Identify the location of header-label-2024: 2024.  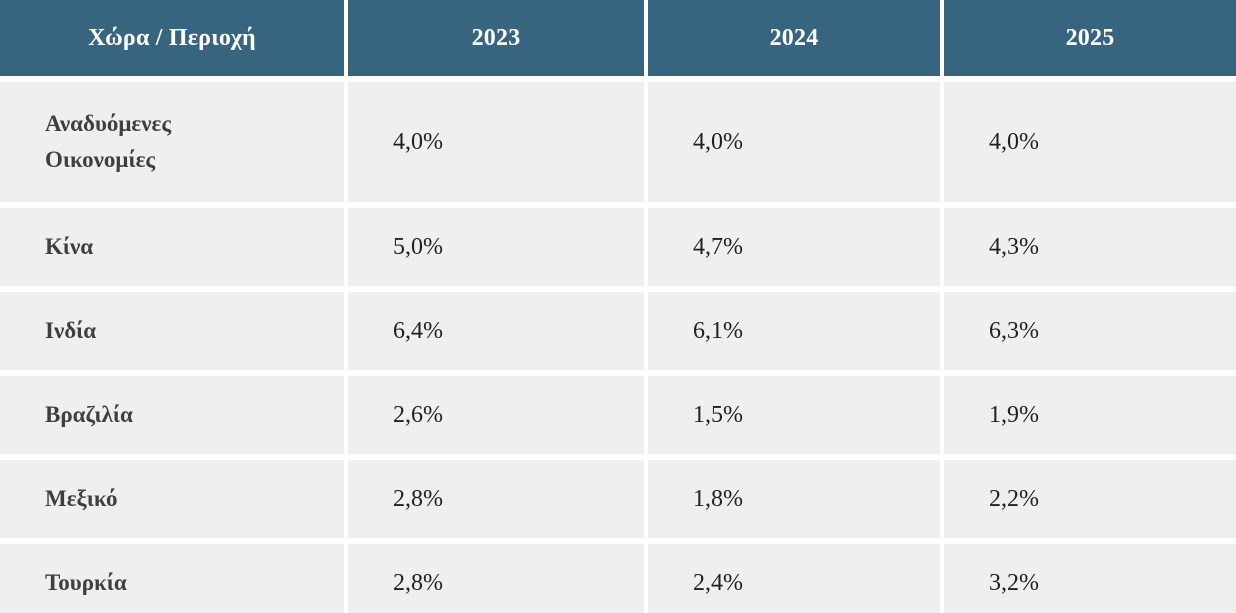
(794, 37).